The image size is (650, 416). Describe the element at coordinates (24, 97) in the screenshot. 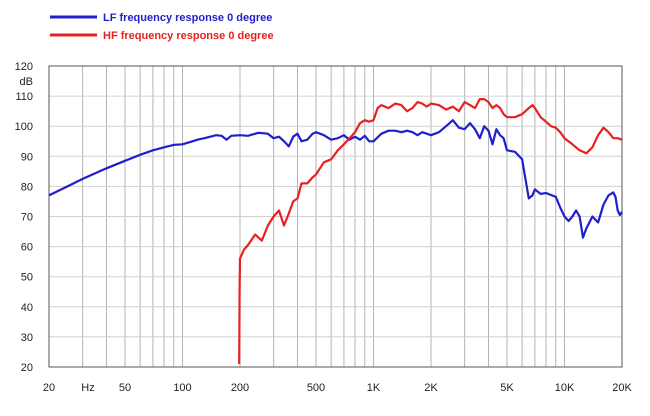

I see `y-tick-label: 110` at that location.